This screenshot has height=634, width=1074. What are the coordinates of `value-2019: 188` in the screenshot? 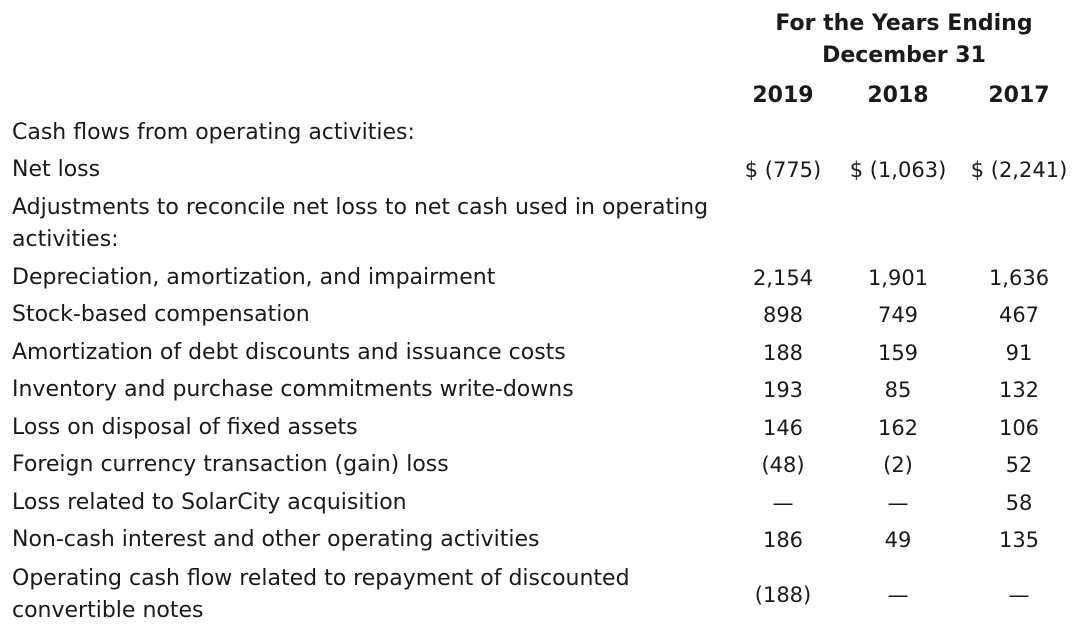 It's located at (783, 353).